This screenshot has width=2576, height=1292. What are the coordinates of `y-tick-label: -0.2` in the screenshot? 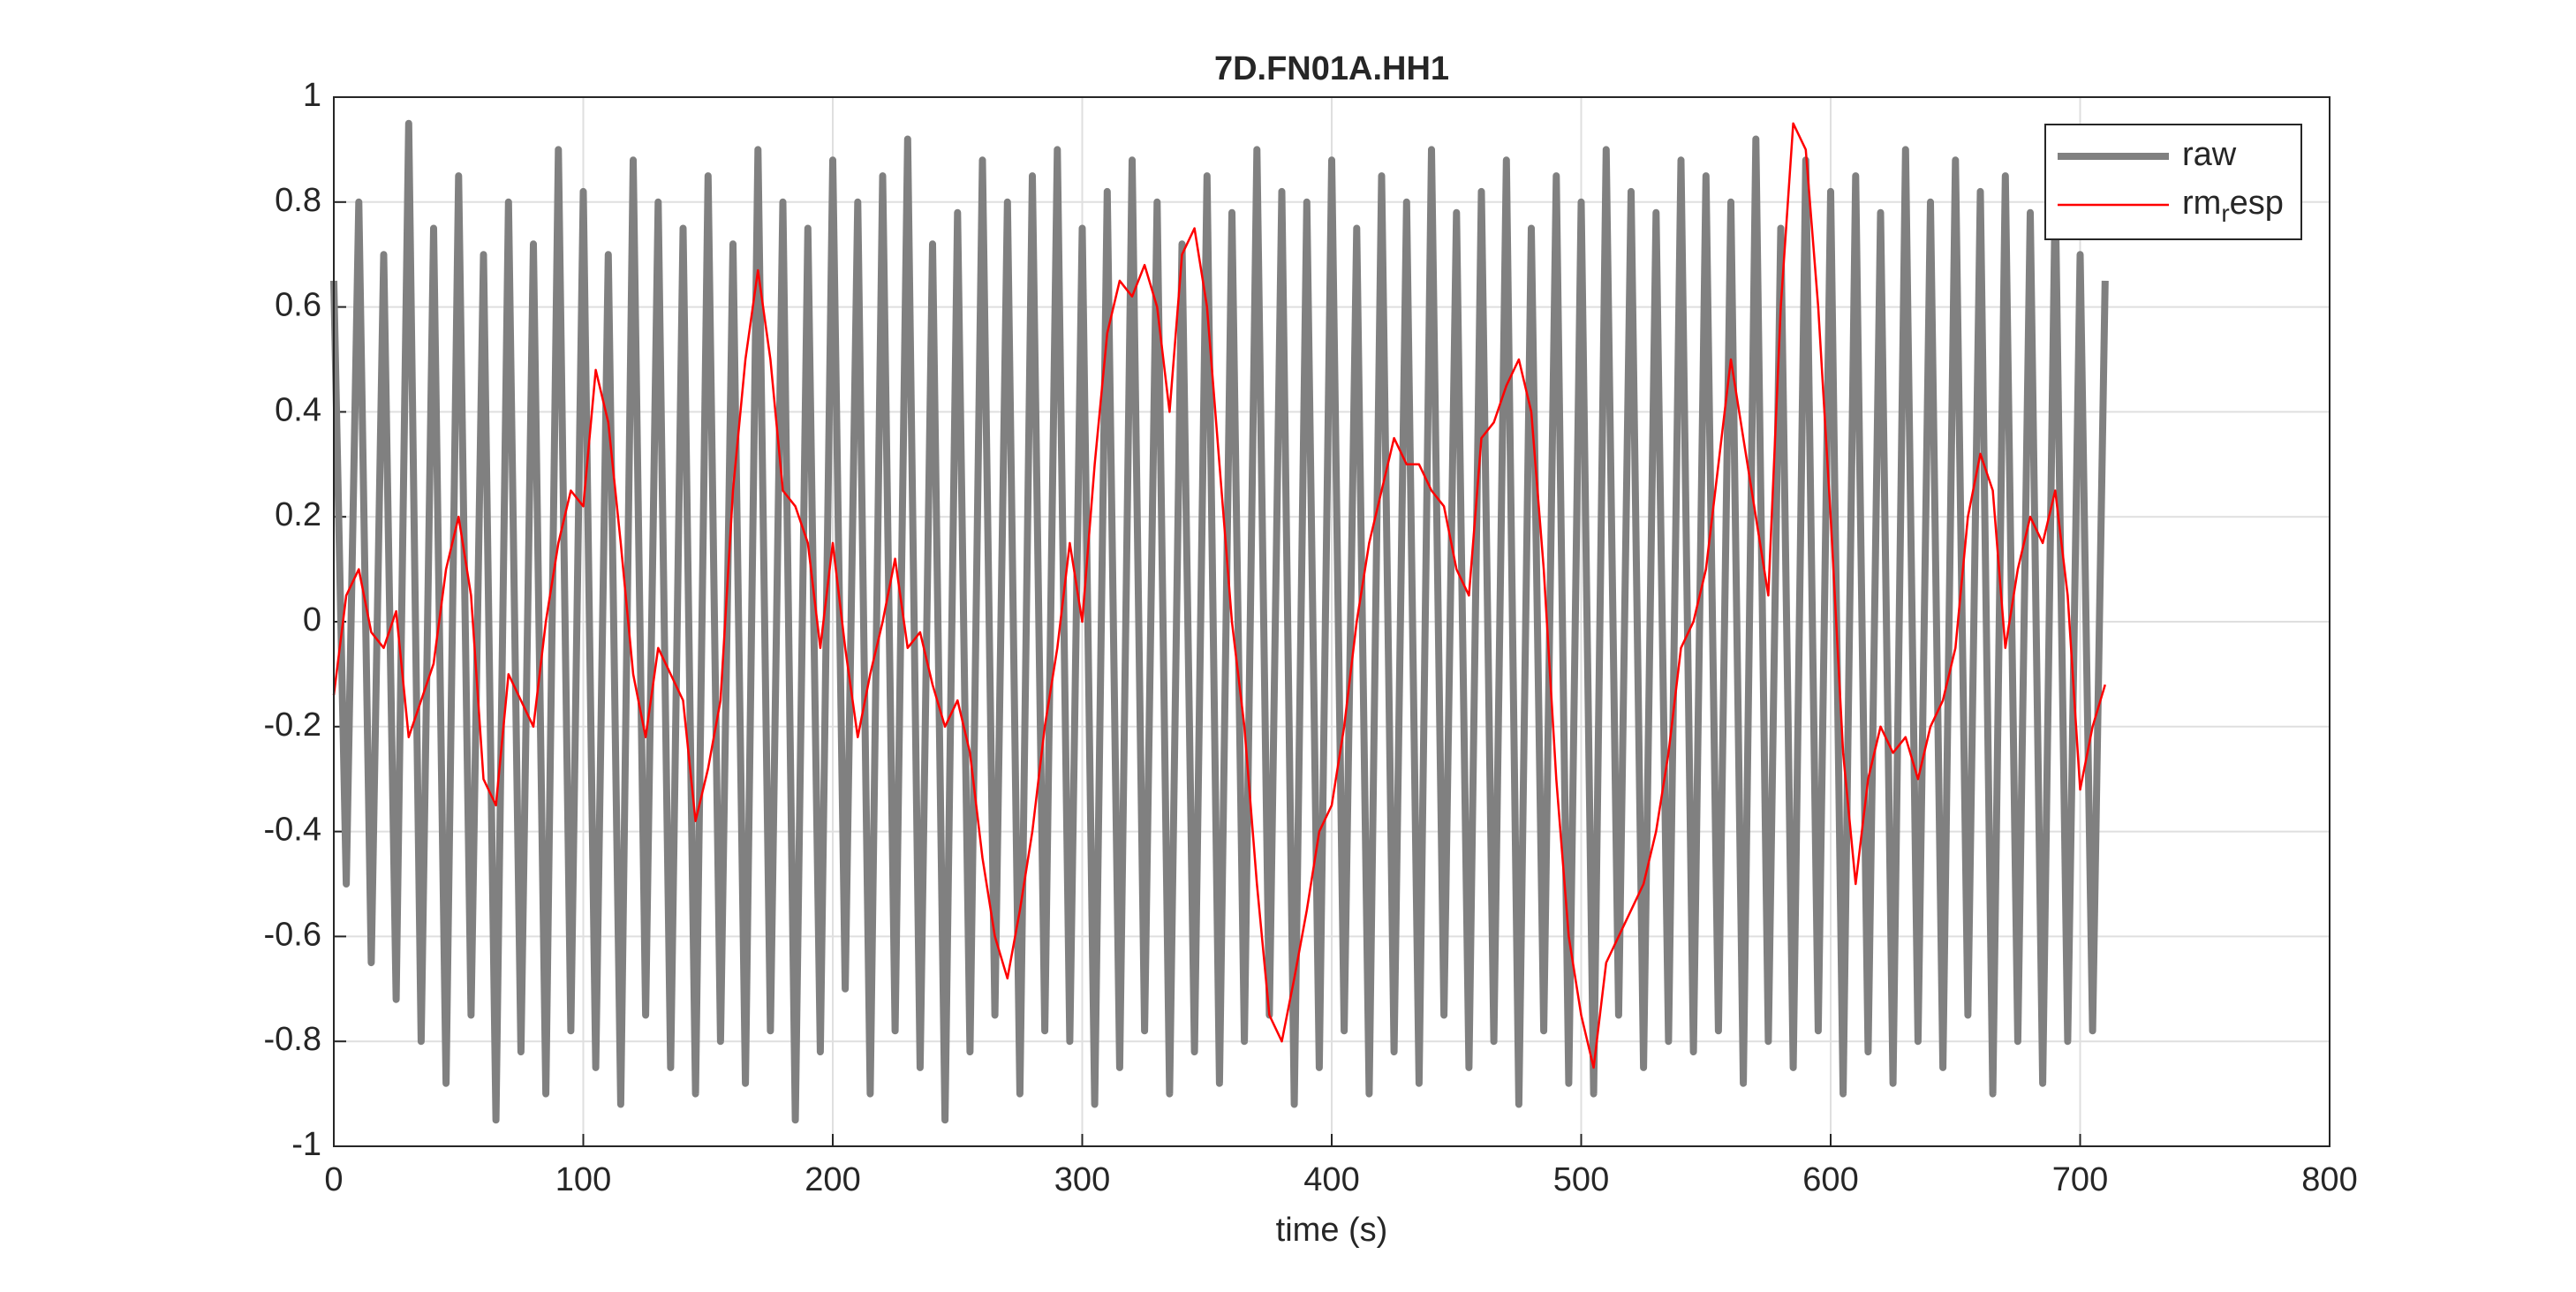 It's located at (292, 725).